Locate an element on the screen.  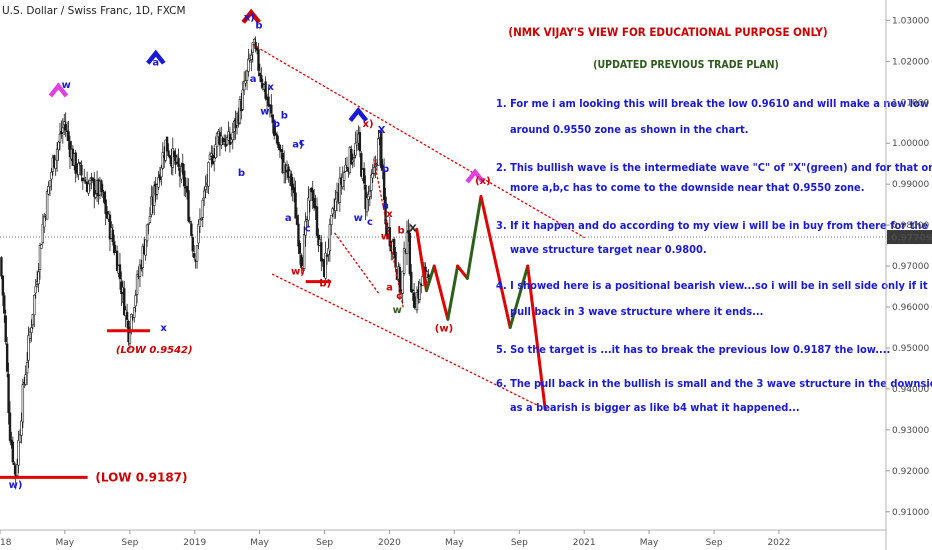
time-tick-label: May is located at coordinates (259, 543).